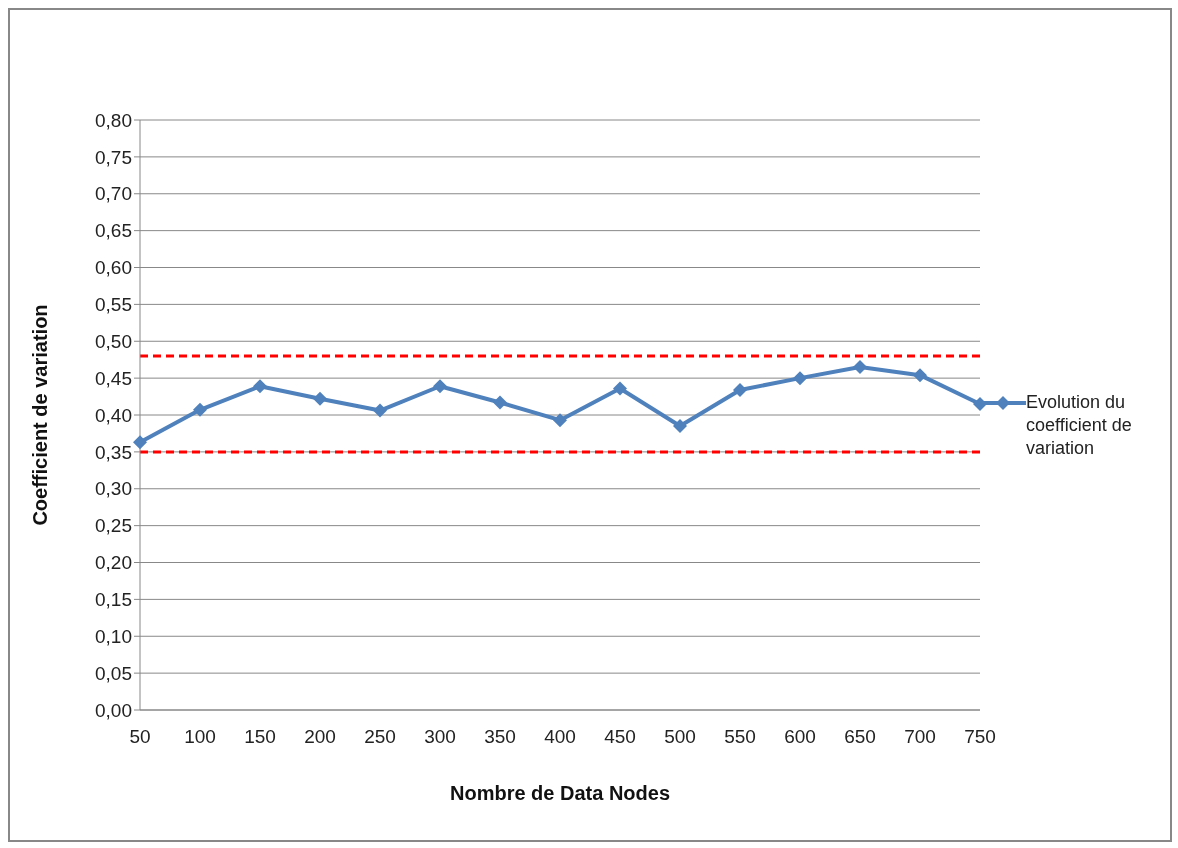 This screenshot has width=1178, height=848. I want to click on x-axis-title: Nombre de Data Nodes, so click(560, 793).